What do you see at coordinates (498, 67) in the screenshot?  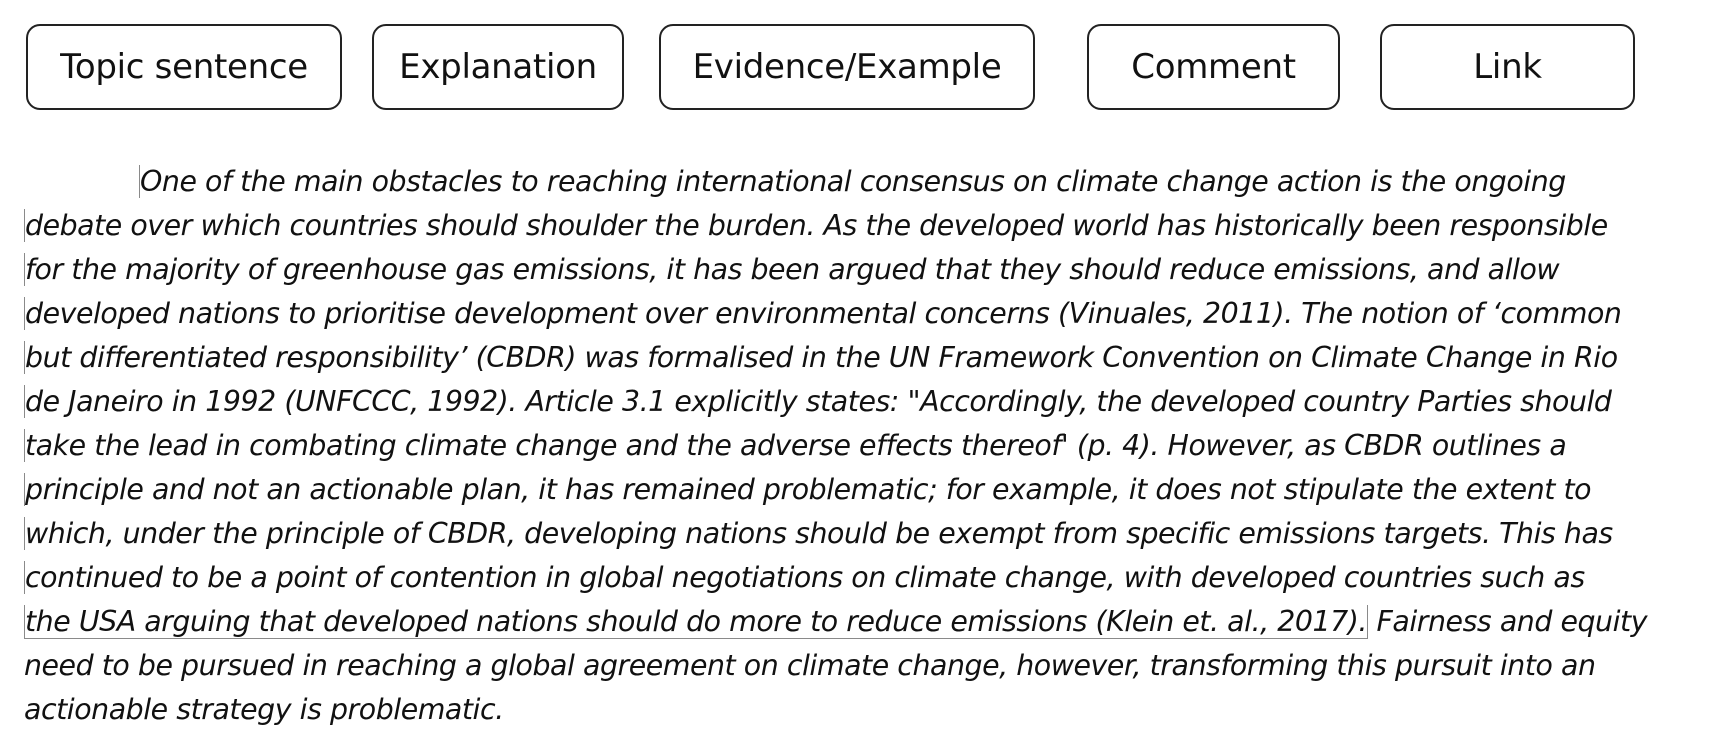 I see `explanation-label: Explanation` at bounding box center [498, 67].